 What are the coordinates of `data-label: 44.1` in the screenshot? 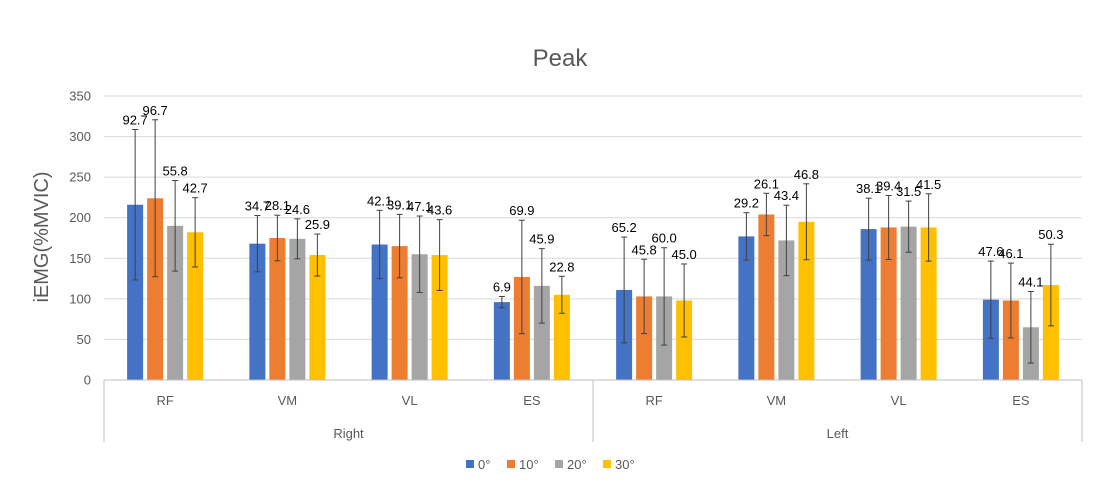 It's located at (1030, 281).